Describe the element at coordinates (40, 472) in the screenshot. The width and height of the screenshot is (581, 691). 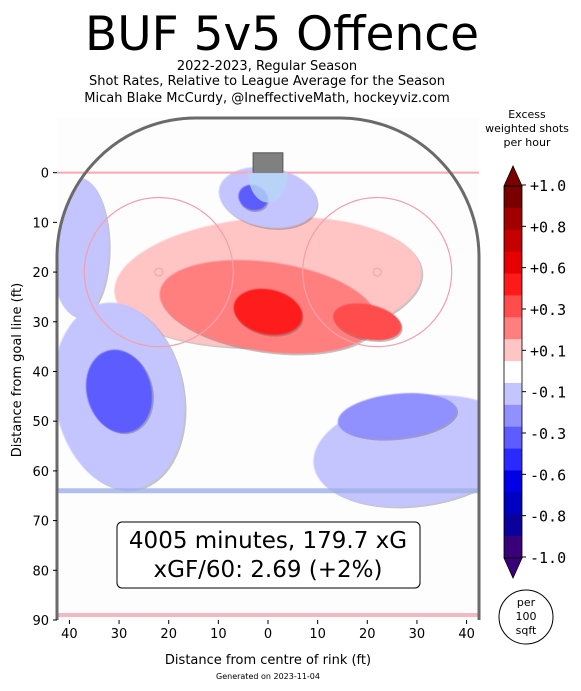
I see `y-tick-label: 60` at that location.